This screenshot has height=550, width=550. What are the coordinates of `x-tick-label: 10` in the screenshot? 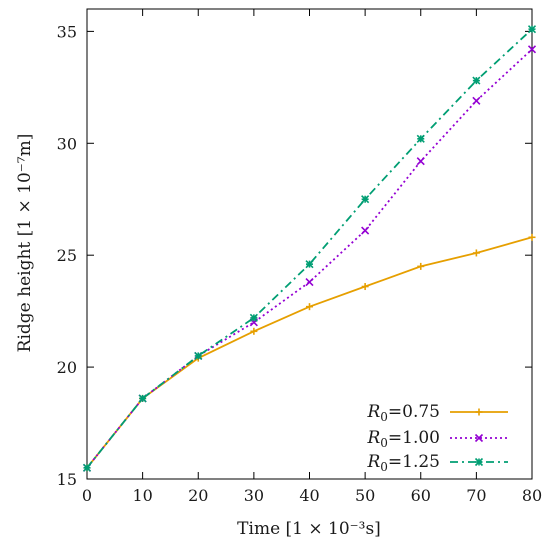 It's located at (142, 495).